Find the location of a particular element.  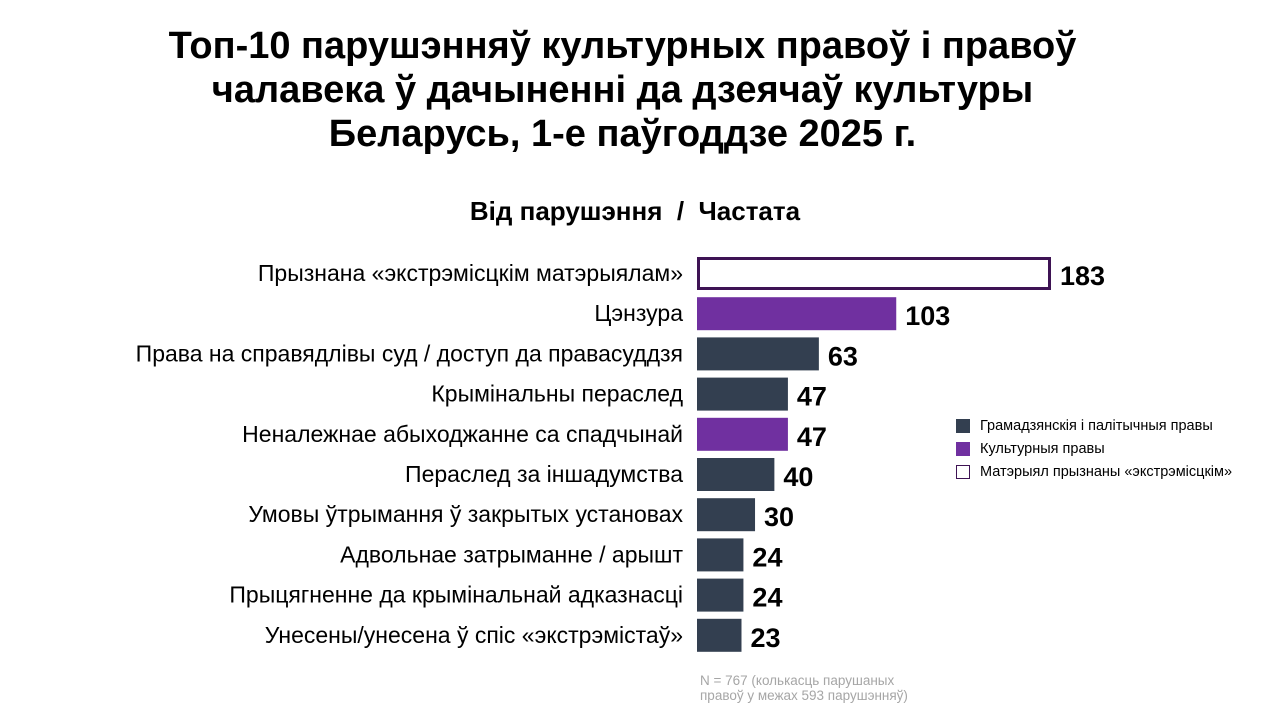

value-label: 103 is located at coordinates (927, 316).